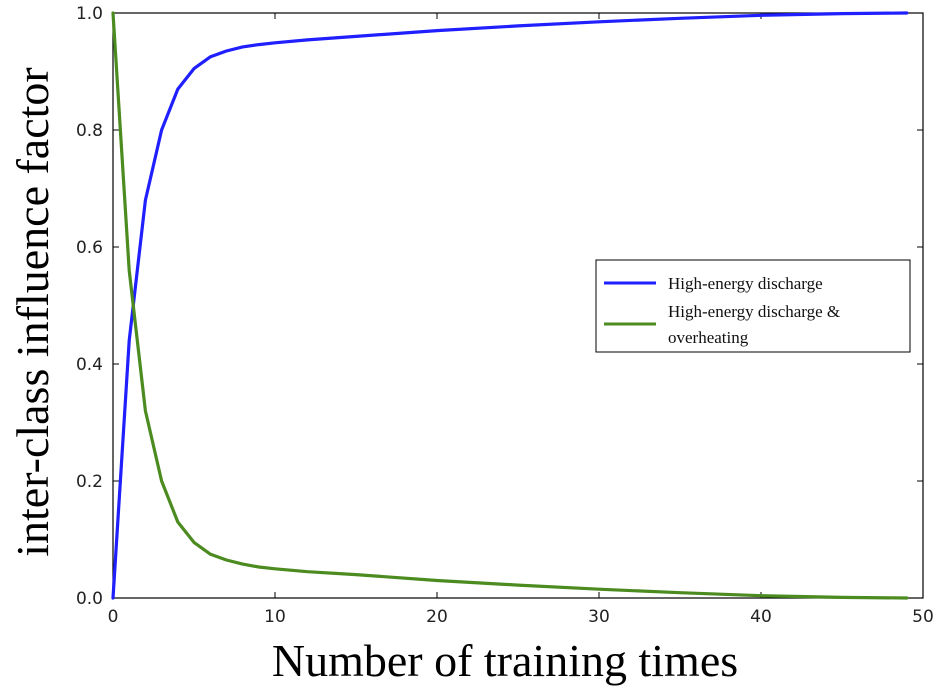 The height and width of the screenshot is (688, 937). Describe the element at coordinates (89, 599) in the screenshot. I see `y-tick-label: 0.0` at that location.